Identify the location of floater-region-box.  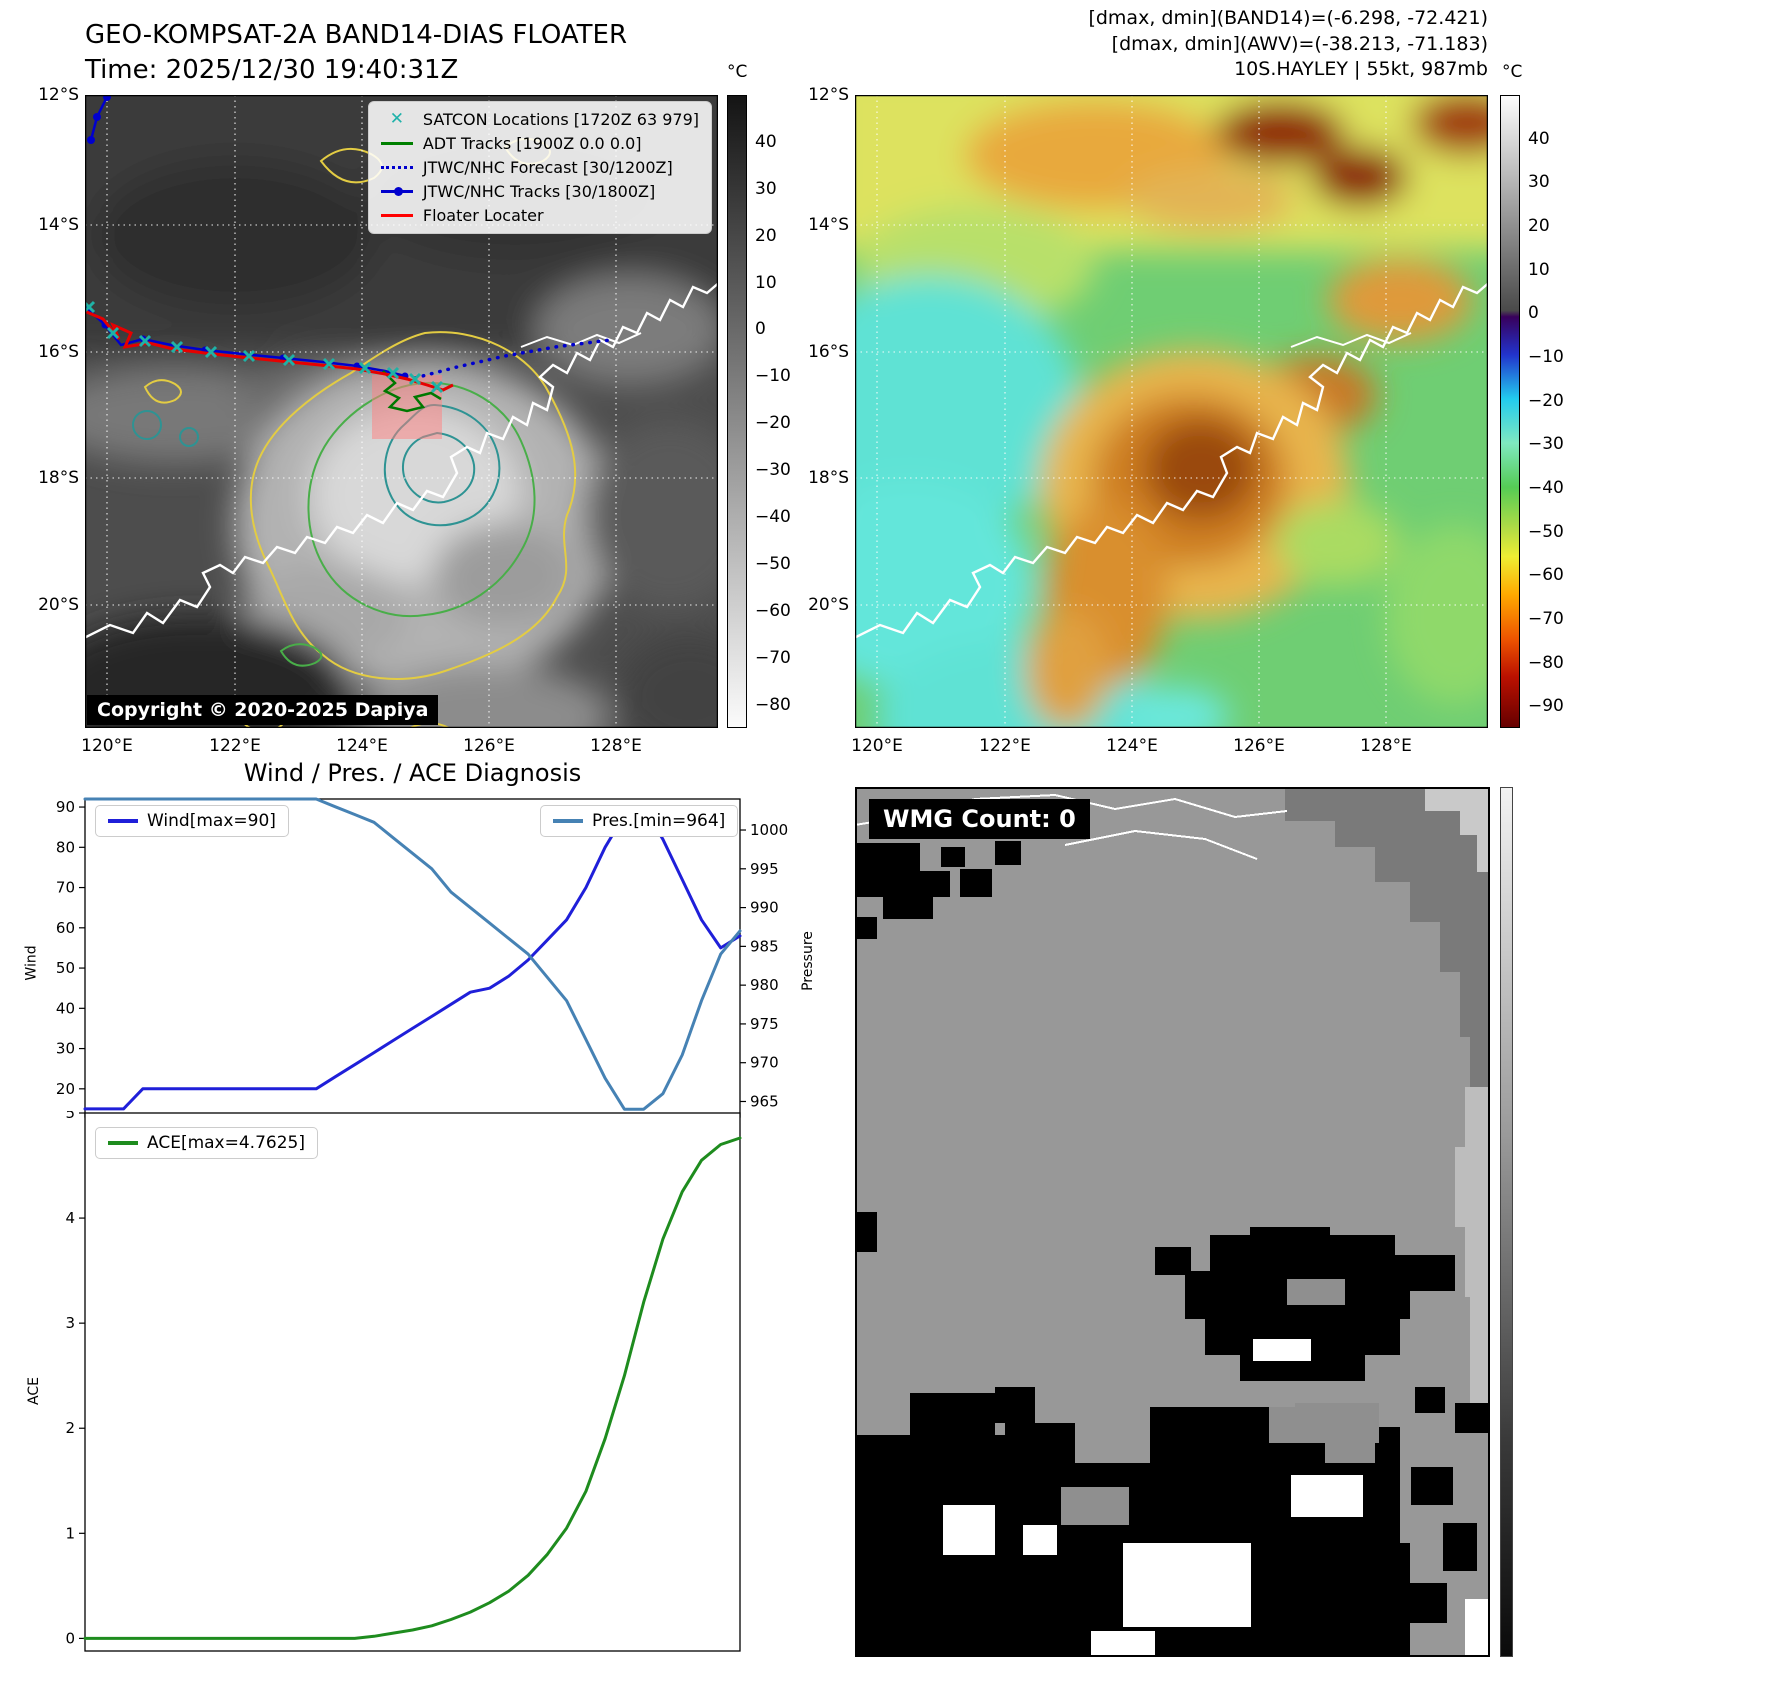
(407, 407).